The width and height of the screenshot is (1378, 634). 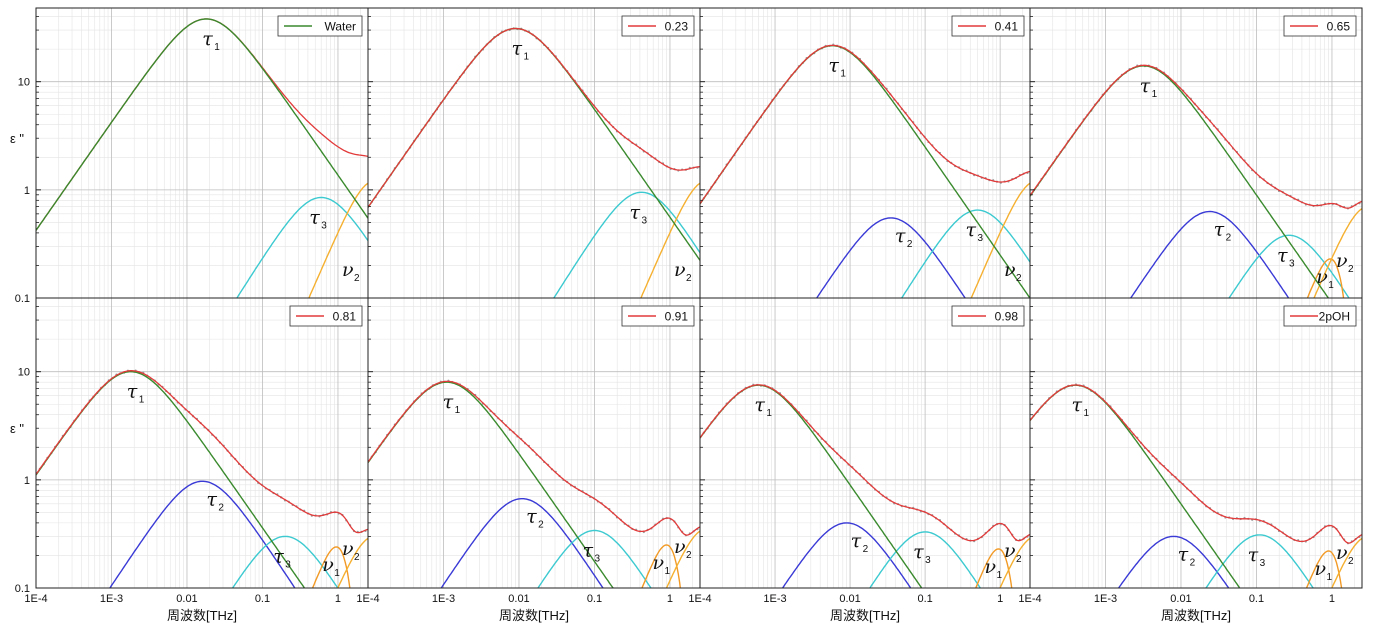 I want to click on y-tick-label: 0.1, so click(x=22, y=589).